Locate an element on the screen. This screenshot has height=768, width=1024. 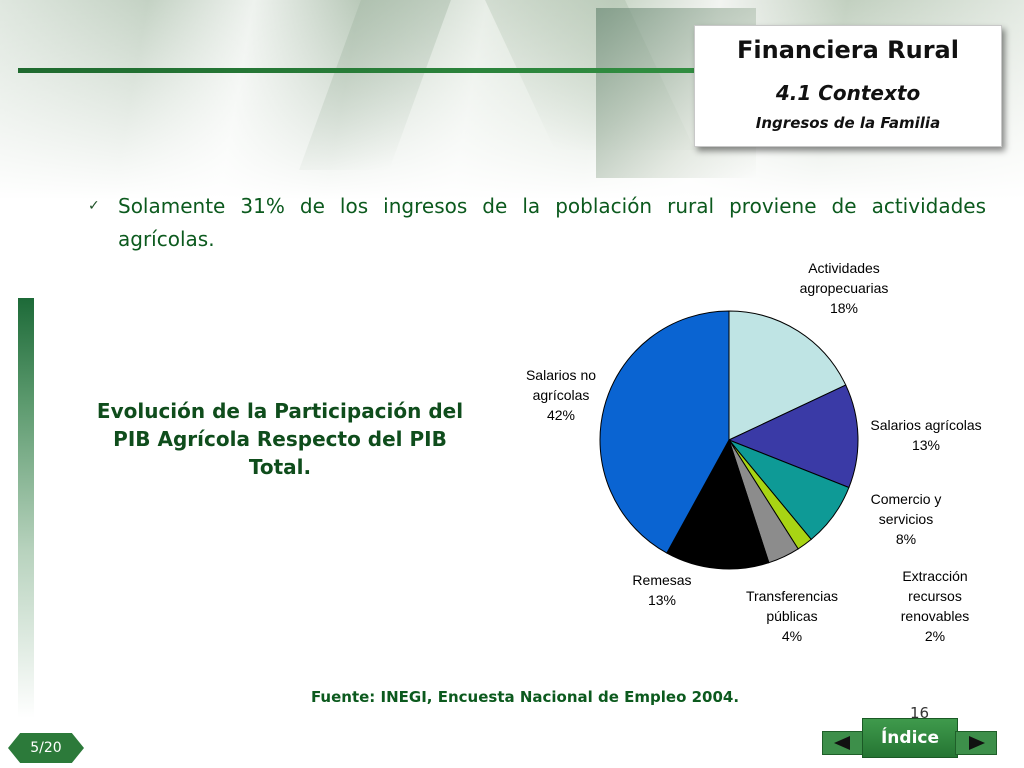
org-title: Financiera Rural is located at coordinates (848, 50).